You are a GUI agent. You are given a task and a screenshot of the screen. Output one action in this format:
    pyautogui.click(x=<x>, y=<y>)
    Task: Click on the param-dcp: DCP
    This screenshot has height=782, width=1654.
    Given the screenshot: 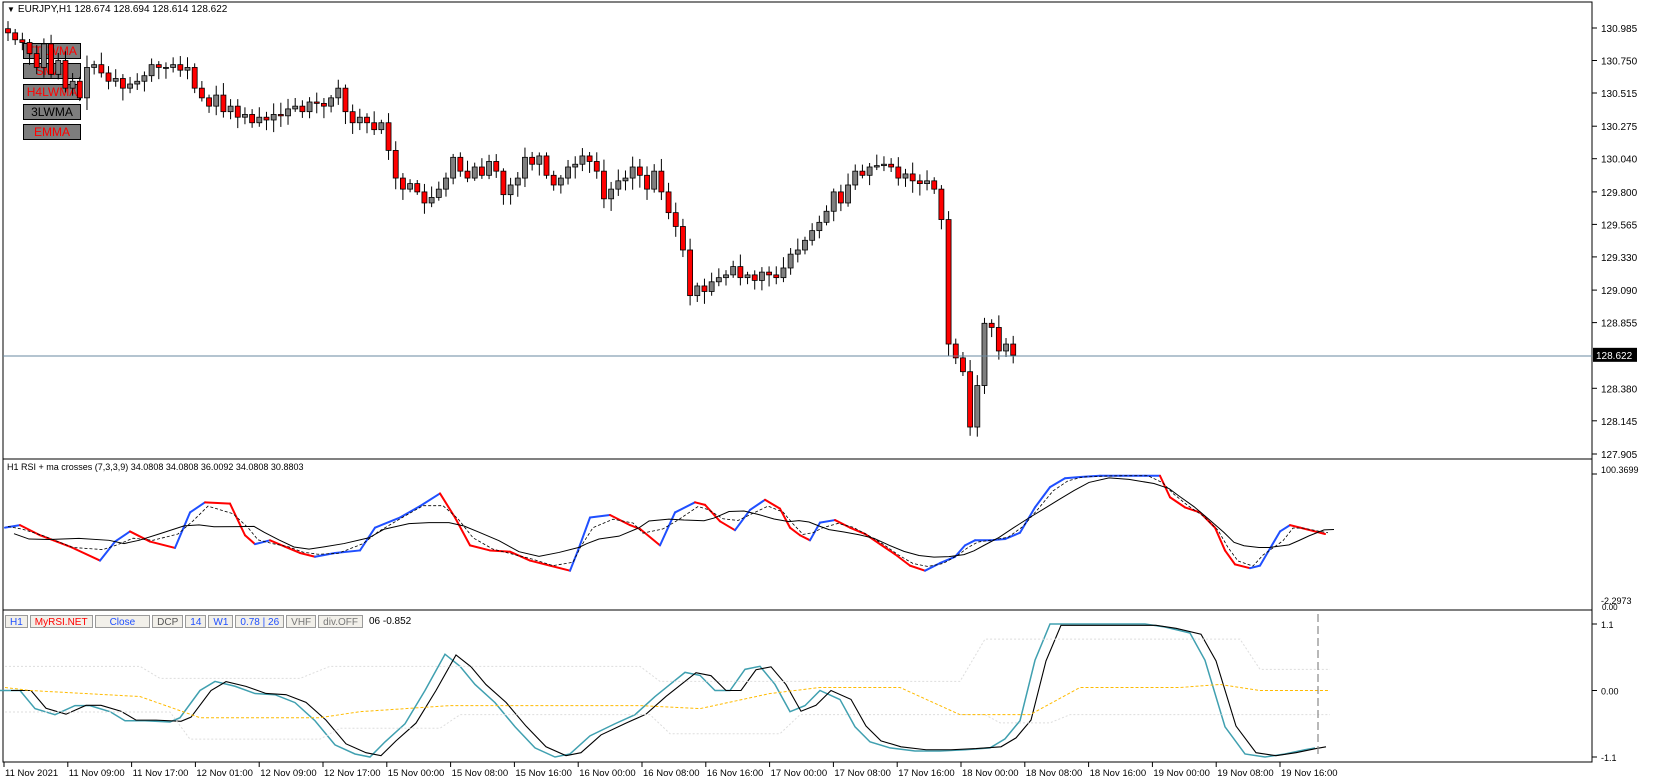 What is the action you would take?
    pyautogui.click(x=168, y=621)
    